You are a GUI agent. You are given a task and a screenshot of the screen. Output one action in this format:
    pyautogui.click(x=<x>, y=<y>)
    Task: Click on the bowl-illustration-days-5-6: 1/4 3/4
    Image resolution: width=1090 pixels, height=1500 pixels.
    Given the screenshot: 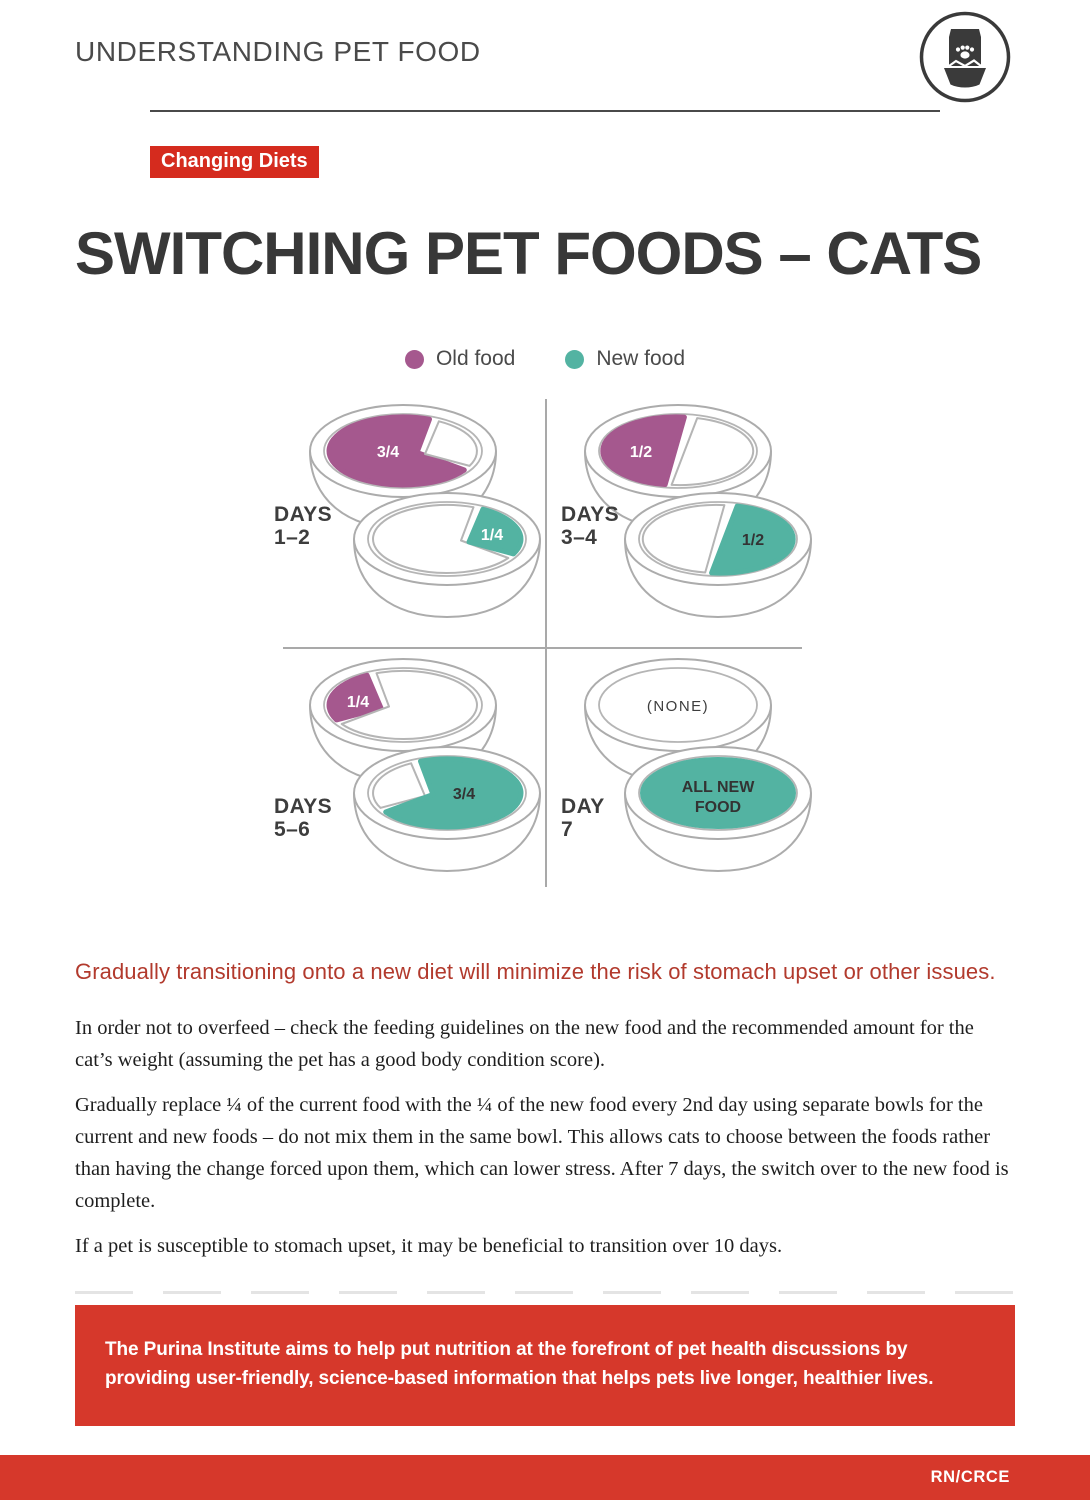 What is the action you would take?
    pyautogui.click(x=425, y=765)
    